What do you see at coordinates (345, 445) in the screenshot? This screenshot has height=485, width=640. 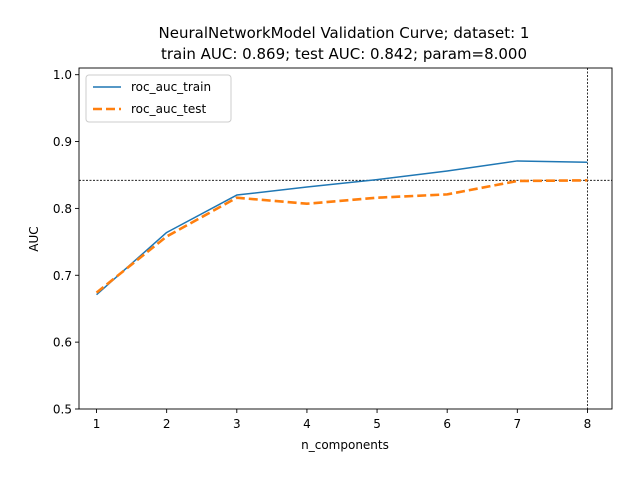 I see `x-axis-label: n_components` at bounding box center [345, 445].